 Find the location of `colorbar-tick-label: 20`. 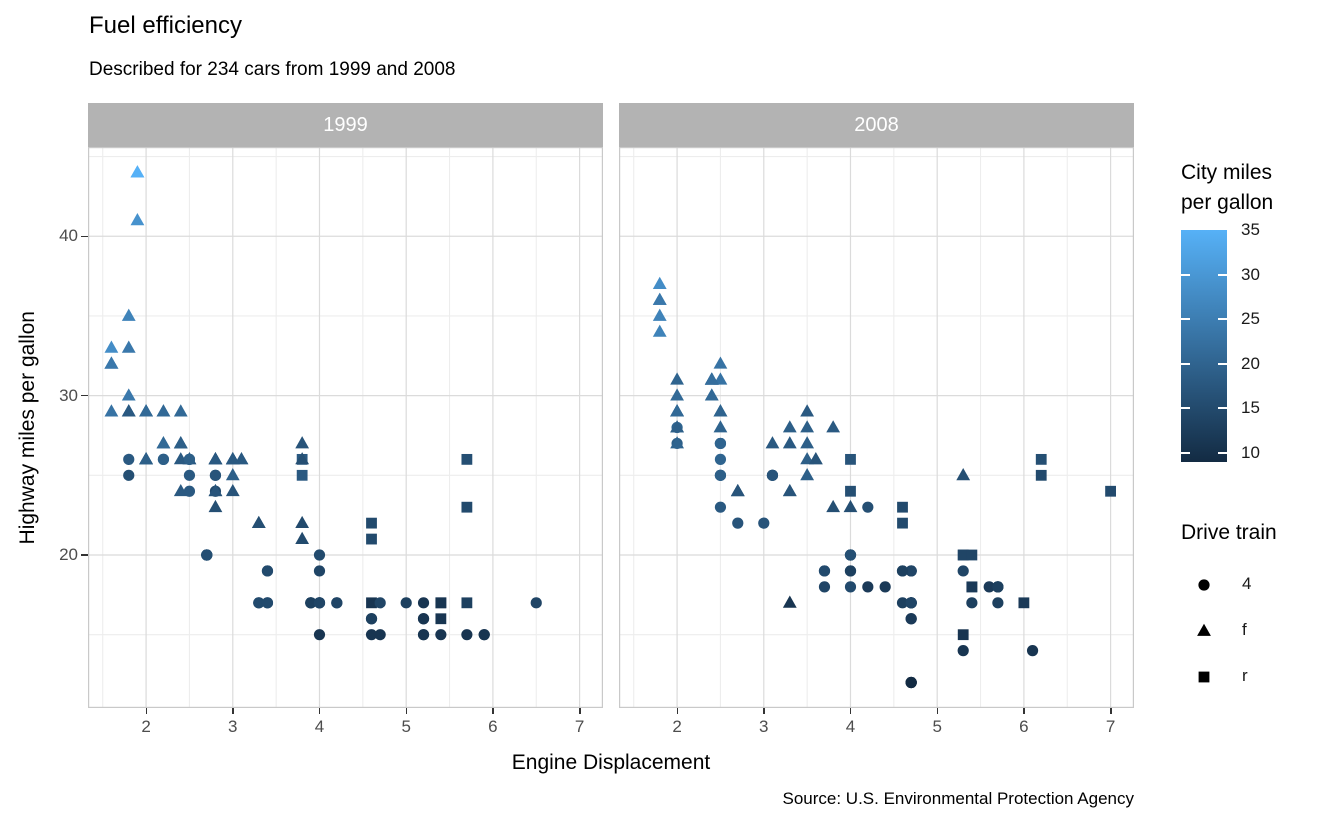

colorbar-tick-label: 20 is located at coordinates (1250, 363).